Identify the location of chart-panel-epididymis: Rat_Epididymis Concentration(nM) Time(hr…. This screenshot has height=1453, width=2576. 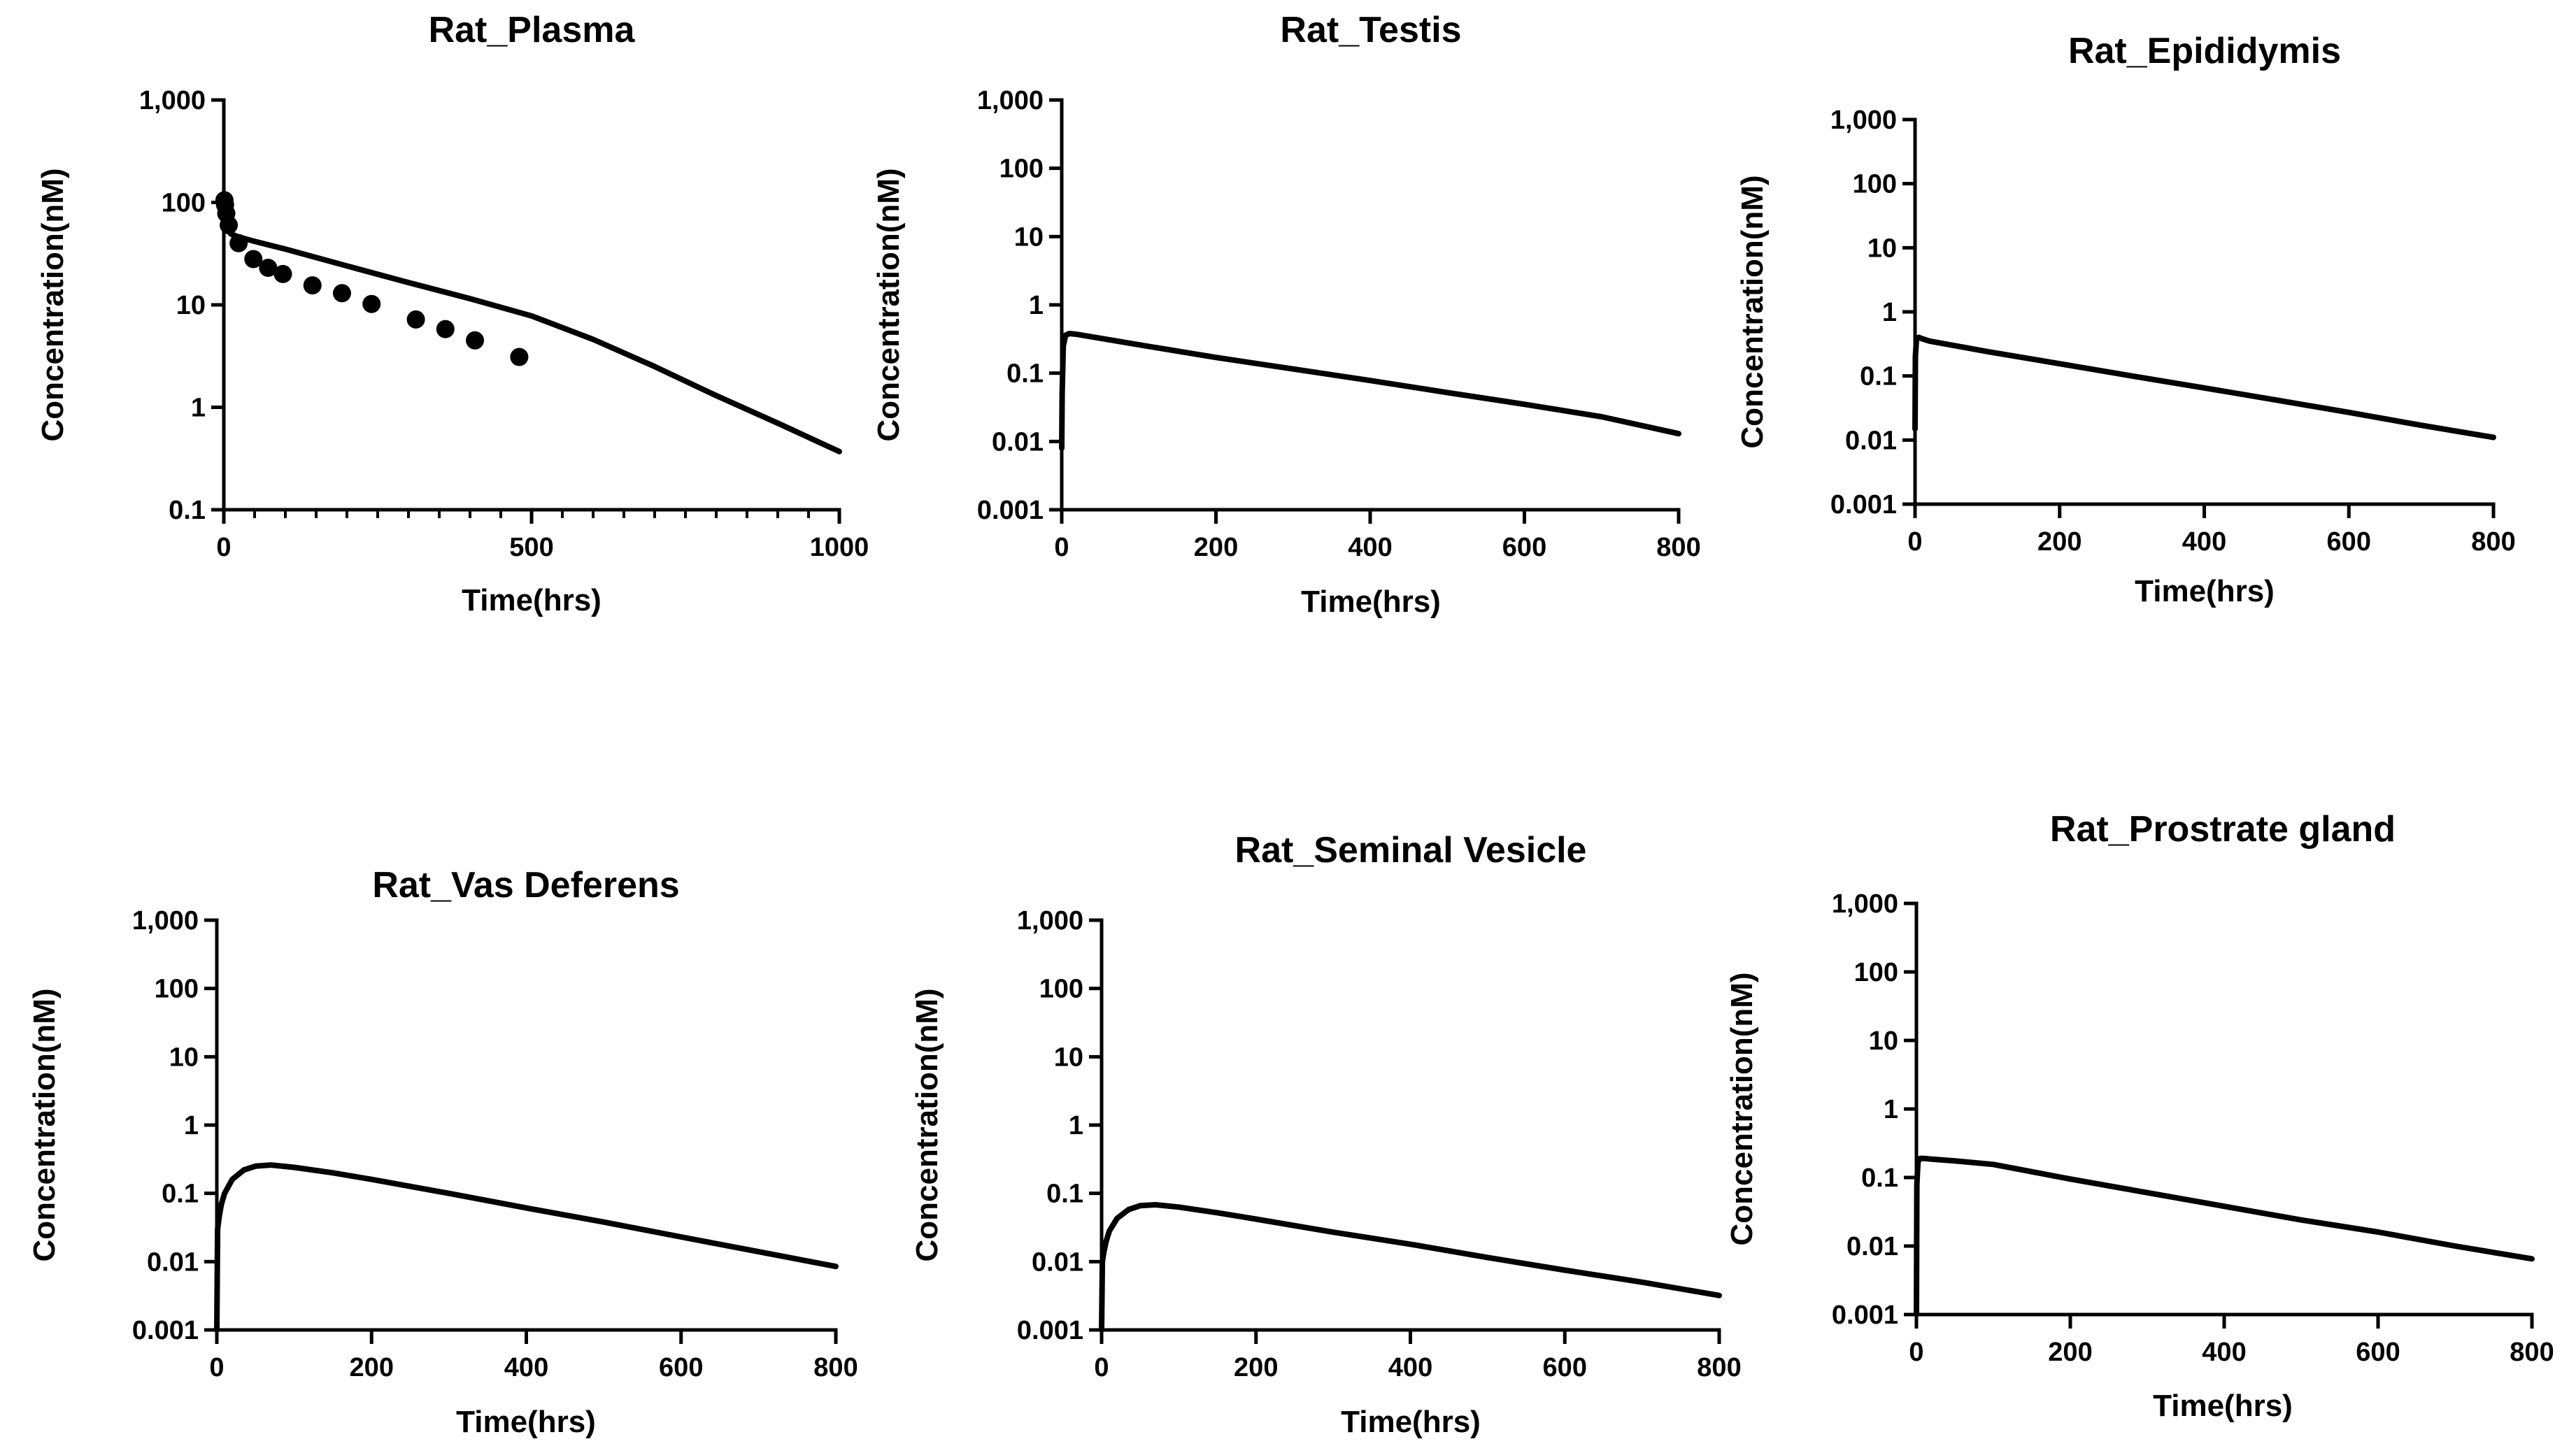
(2125, 320).